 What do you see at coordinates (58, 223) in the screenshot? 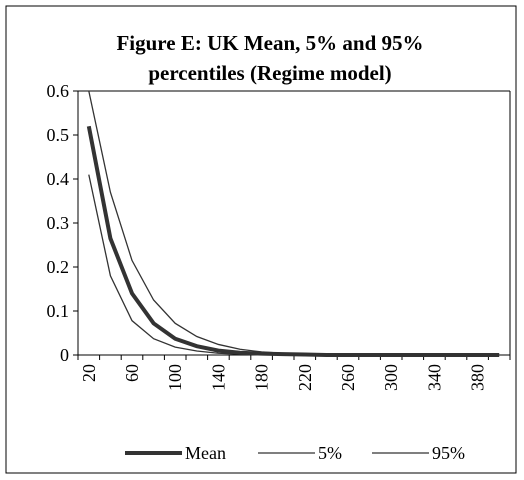
I see `y-tick-label: 0.3` at bounding box center [58, 223].